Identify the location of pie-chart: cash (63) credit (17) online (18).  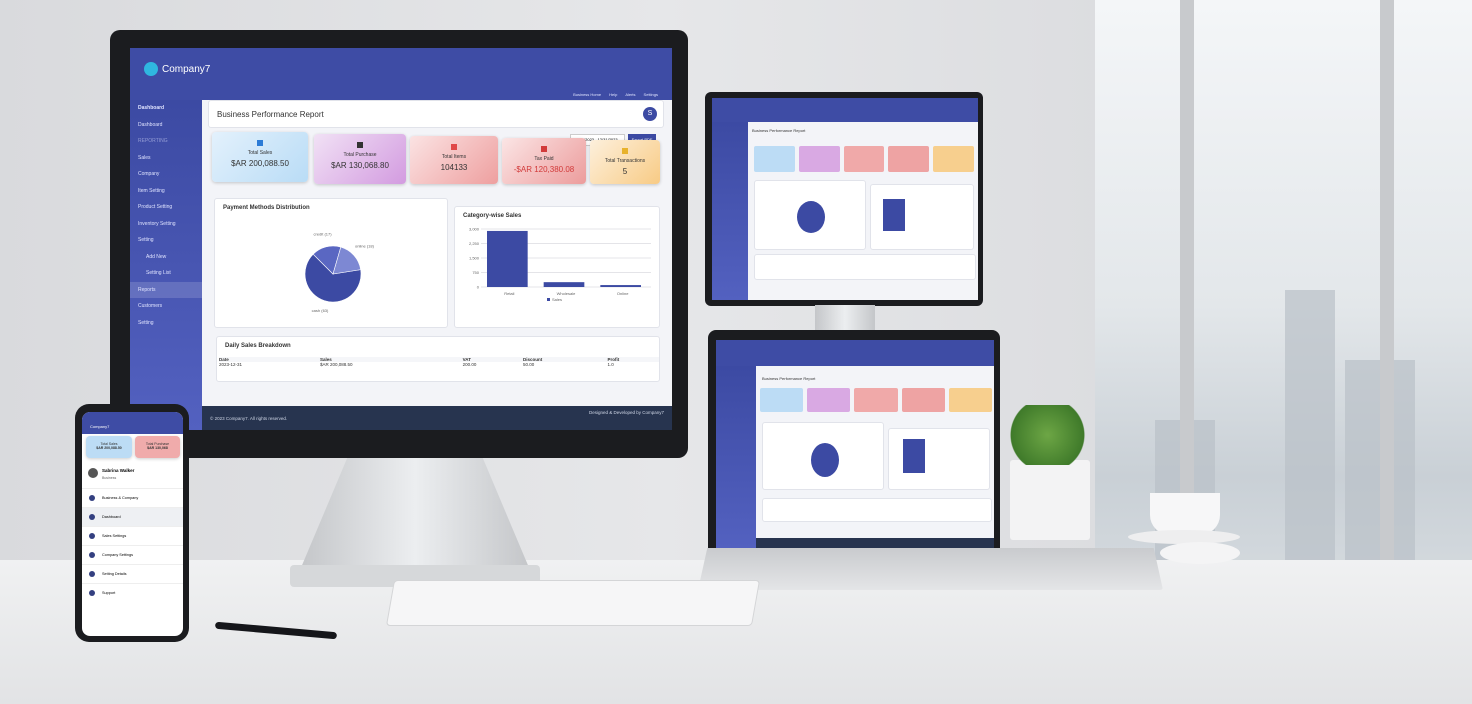
(339, 272).